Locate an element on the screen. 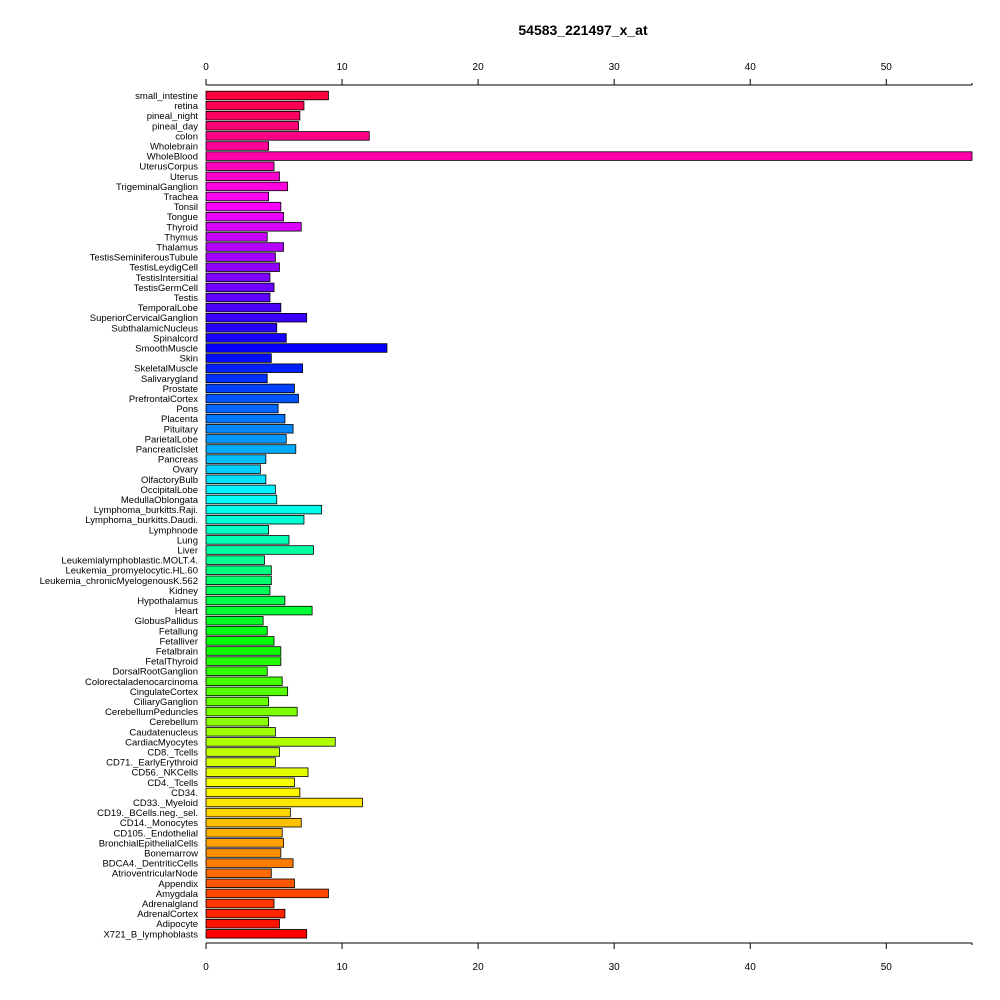  bar-Heart is located at coordinates (259, 610).